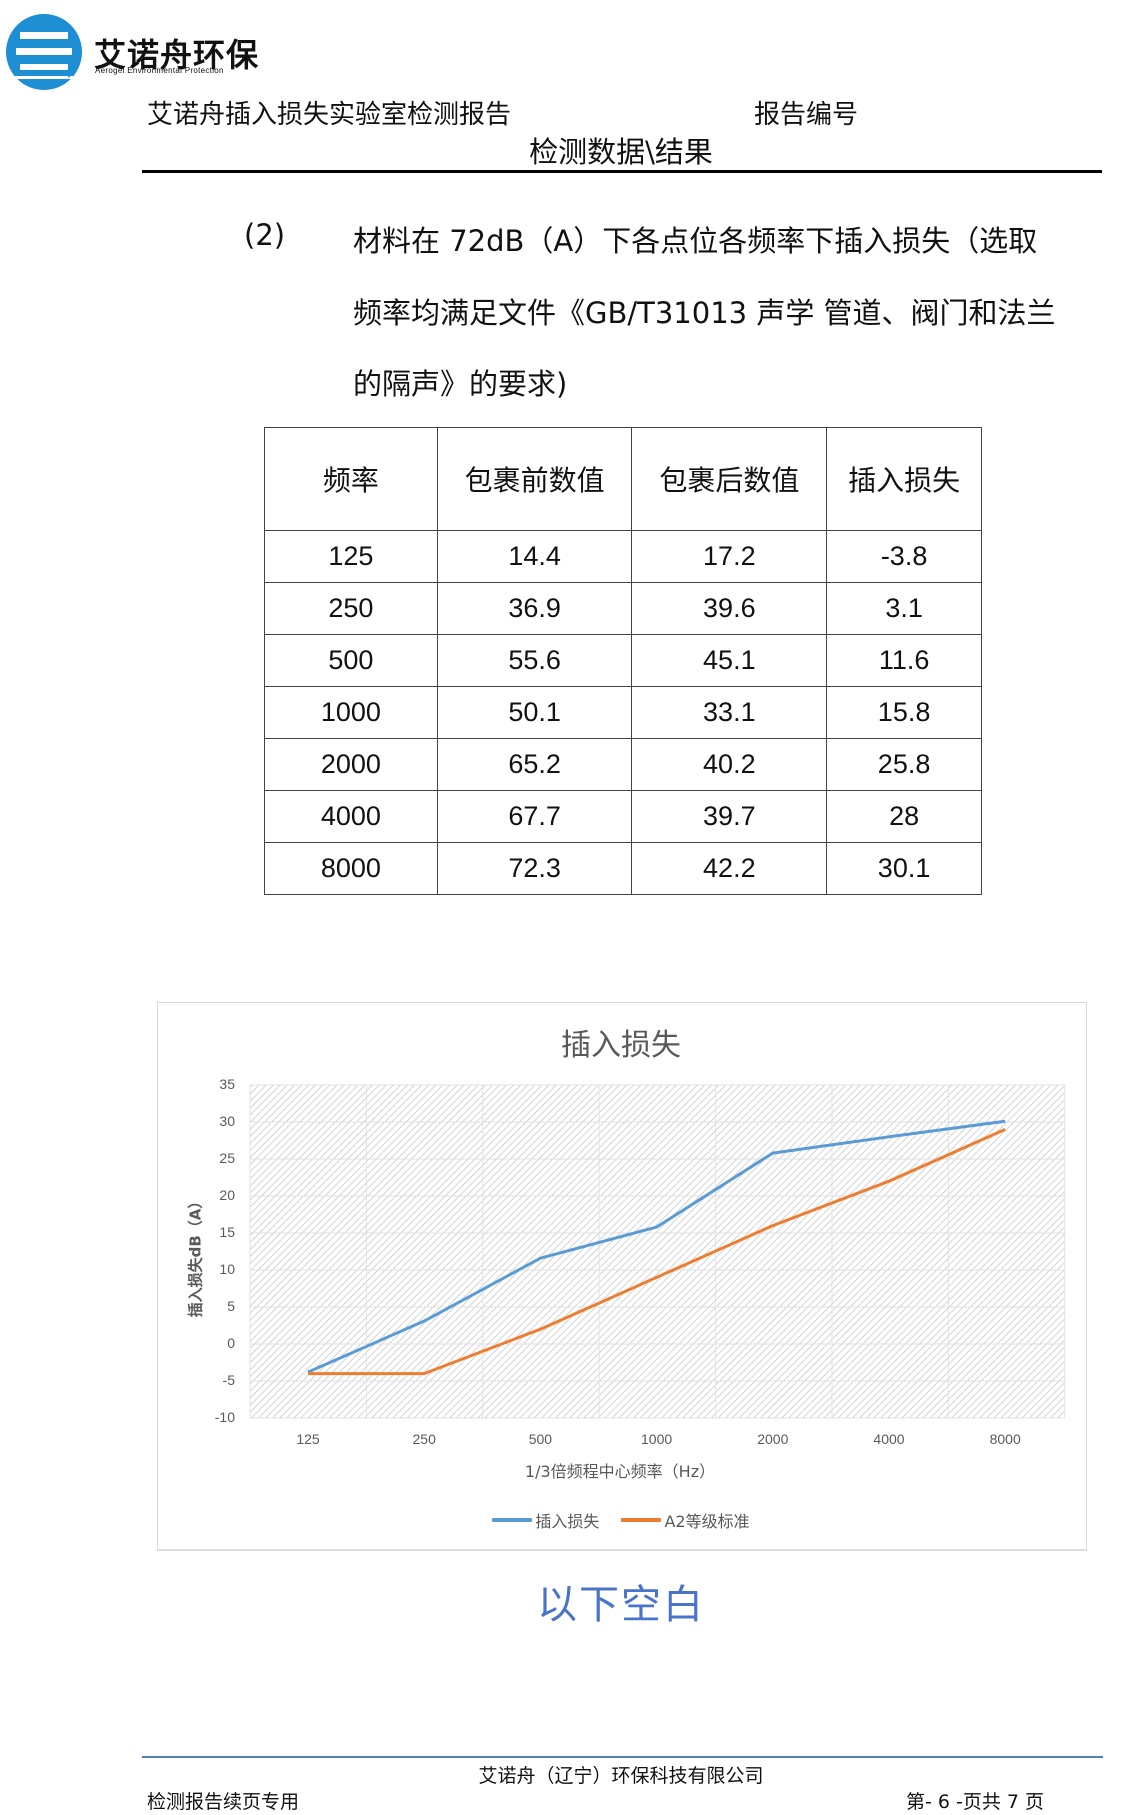  Describe the element at coordinates (424, 1439) in the screenshot. I see `x-tick-label: 250` at that location.